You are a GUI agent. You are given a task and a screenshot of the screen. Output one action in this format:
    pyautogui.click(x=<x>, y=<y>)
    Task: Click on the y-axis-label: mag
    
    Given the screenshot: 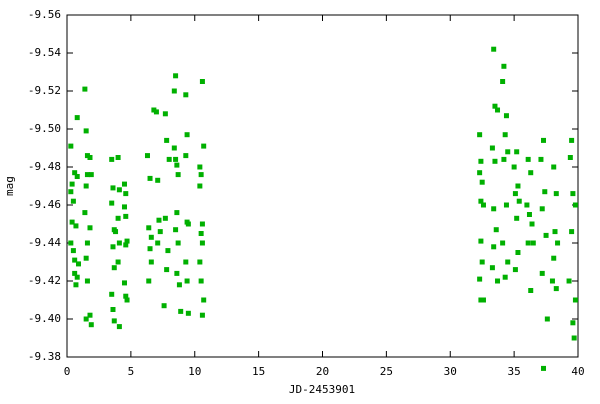 What is the action you would take?
    pyautogui.click(x=9, y=186)
    